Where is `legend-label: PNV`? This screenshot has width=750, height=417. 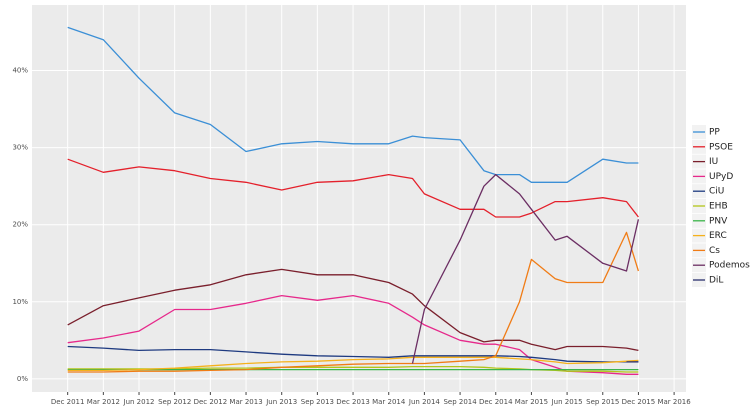
legend-label: PNV is located at coordinates (718, 221).